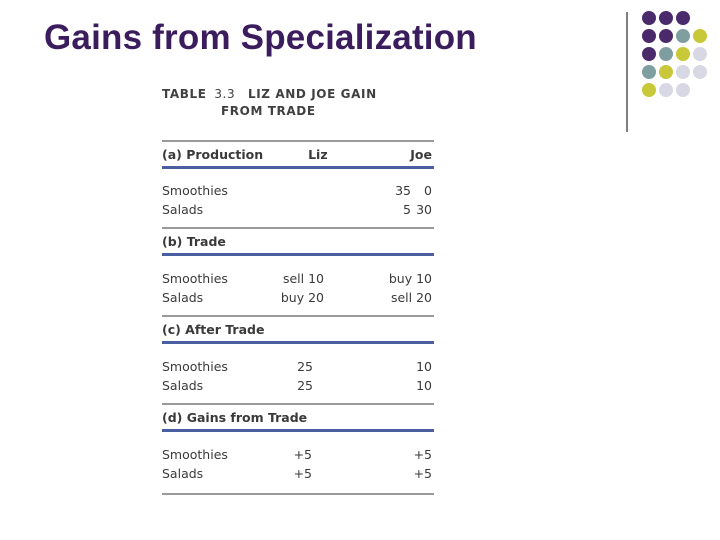  What do you see at coordinates (213, 154) in the screenshot?
I see `section-heading: (a) Production` at bounding box center [213, 154].